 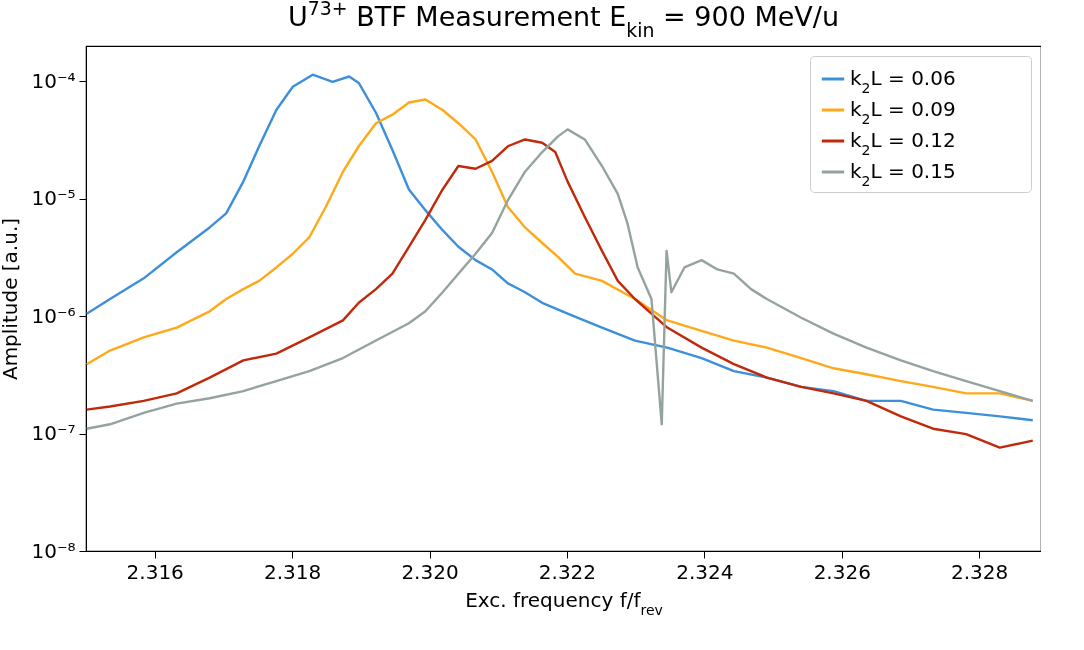 I want to click on chart-title: U$^{73+}$ BTF Measurement E$_{kin}$ = 900 MeV/u, so click(x=563, y=20).